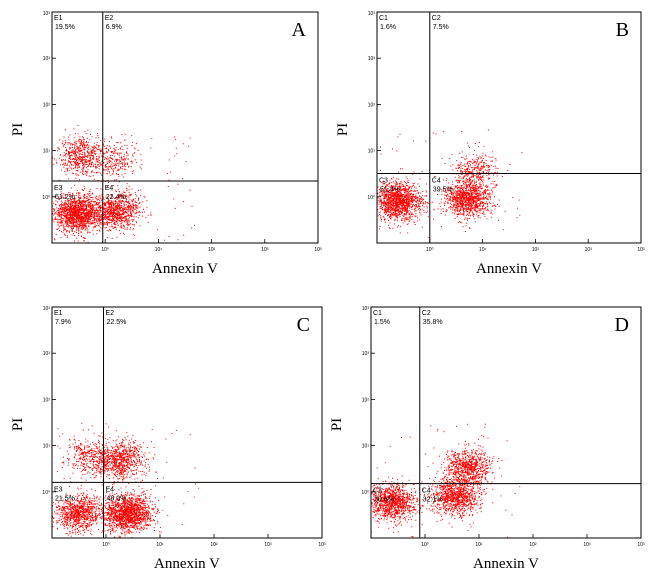 This screenshot has height=587, width=648. Describe the element at coordinates (65, 197) in the screenshot. I see `quadrant-percent-e3: 51.2%` at that location.